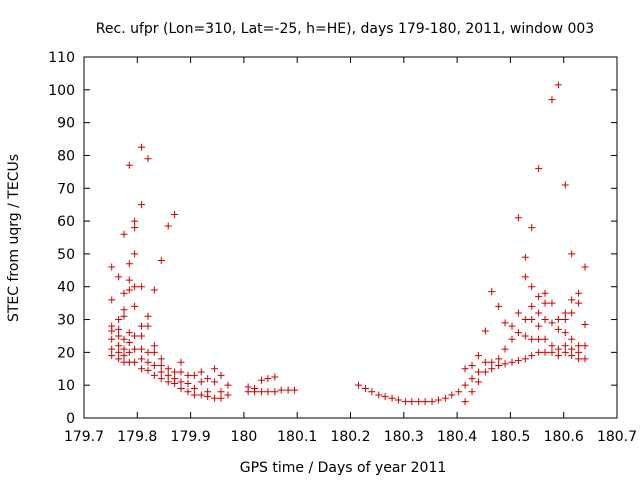  Describe the element at coordinates (84, 437) in the screenshot. I see `x-tick-label: 179.7` at that location.